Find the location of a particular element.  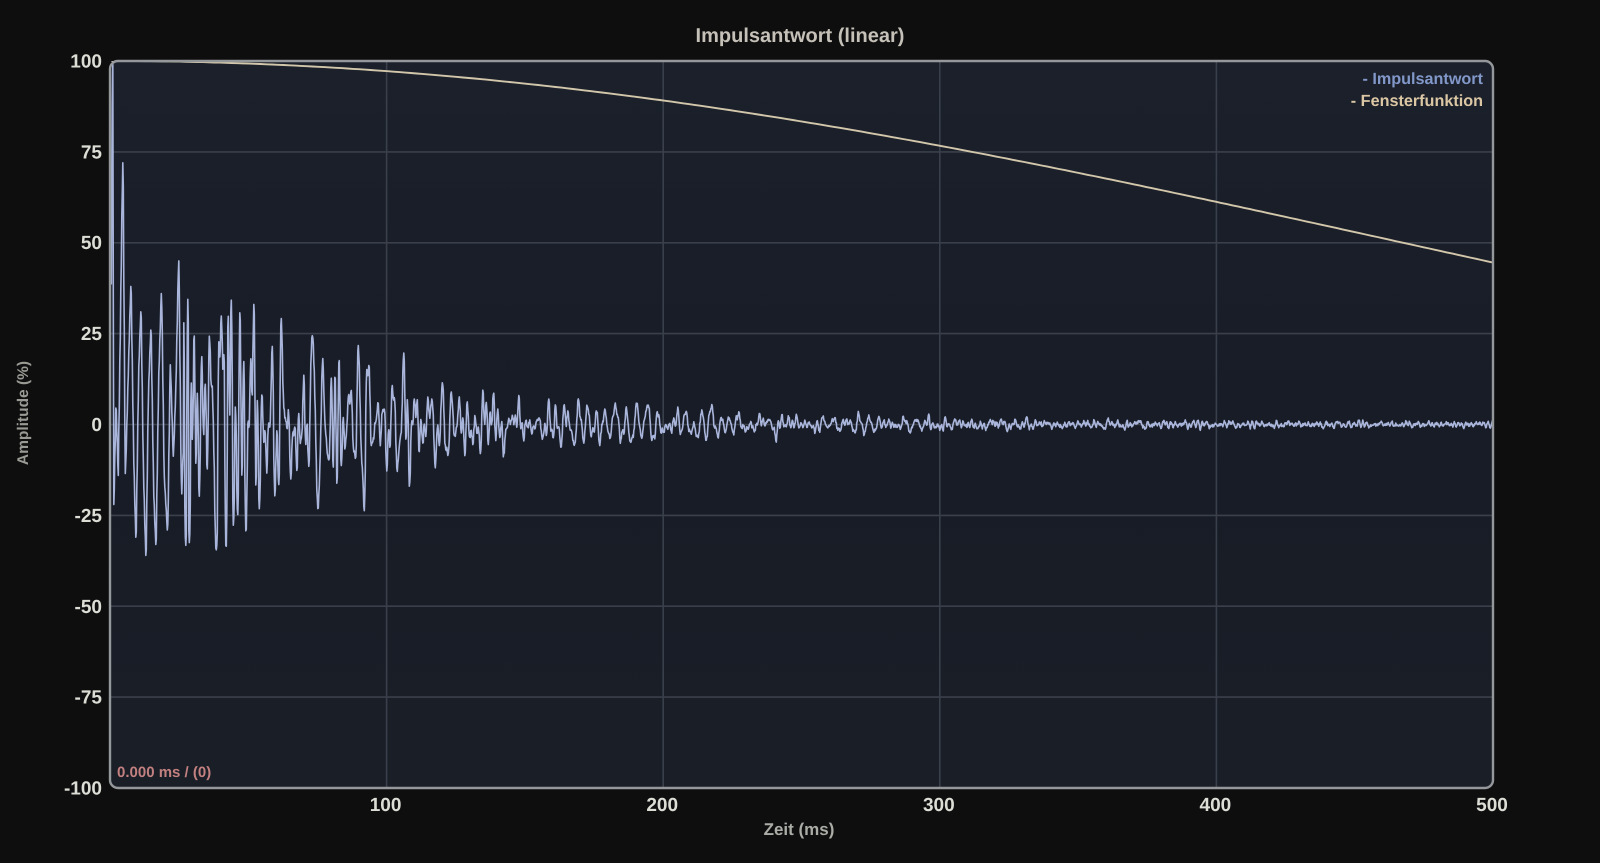

svg-text: - Impulsantwort is located at coordinates (1422, 79).